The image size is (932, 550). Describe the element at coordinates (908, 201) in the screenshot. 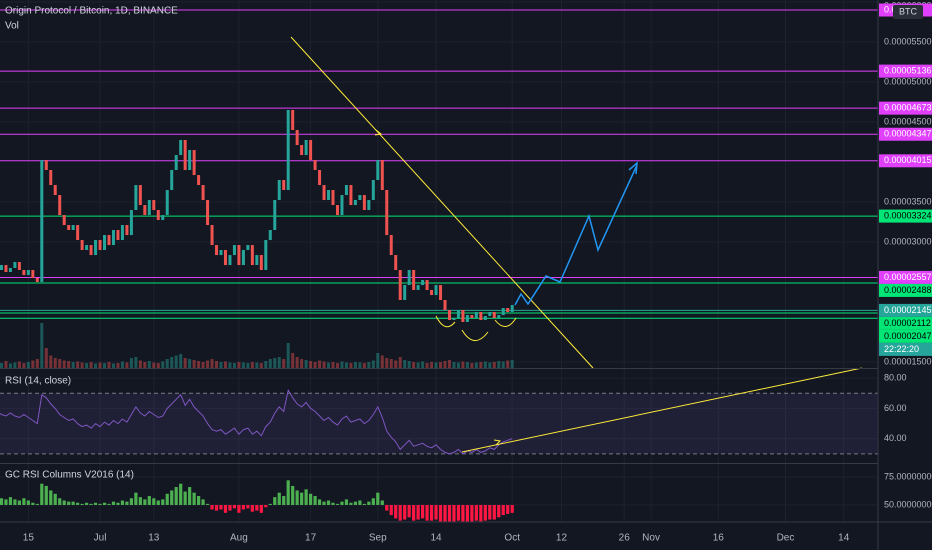

I see `y-tick-label: 0.00003500` at that location.